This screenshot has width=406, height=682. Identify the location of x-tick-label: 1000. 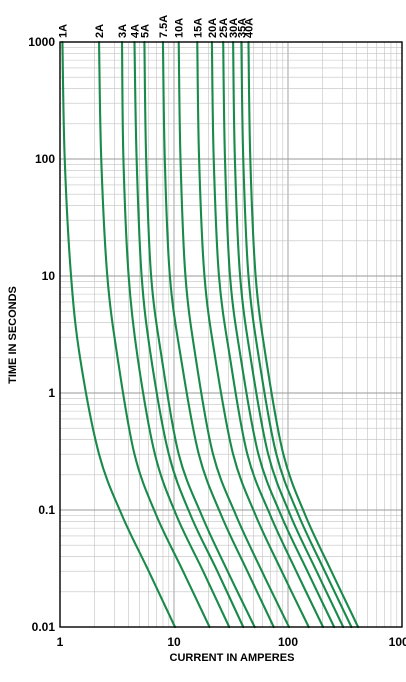
(397, 642).